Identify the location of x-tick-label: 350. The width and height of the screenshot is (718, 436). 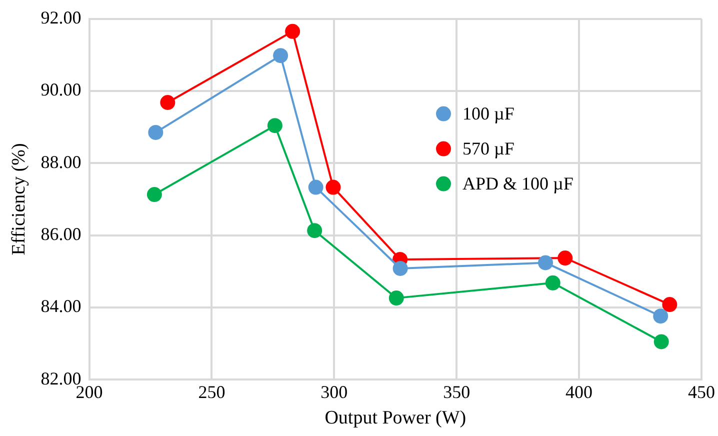
(456, 392).